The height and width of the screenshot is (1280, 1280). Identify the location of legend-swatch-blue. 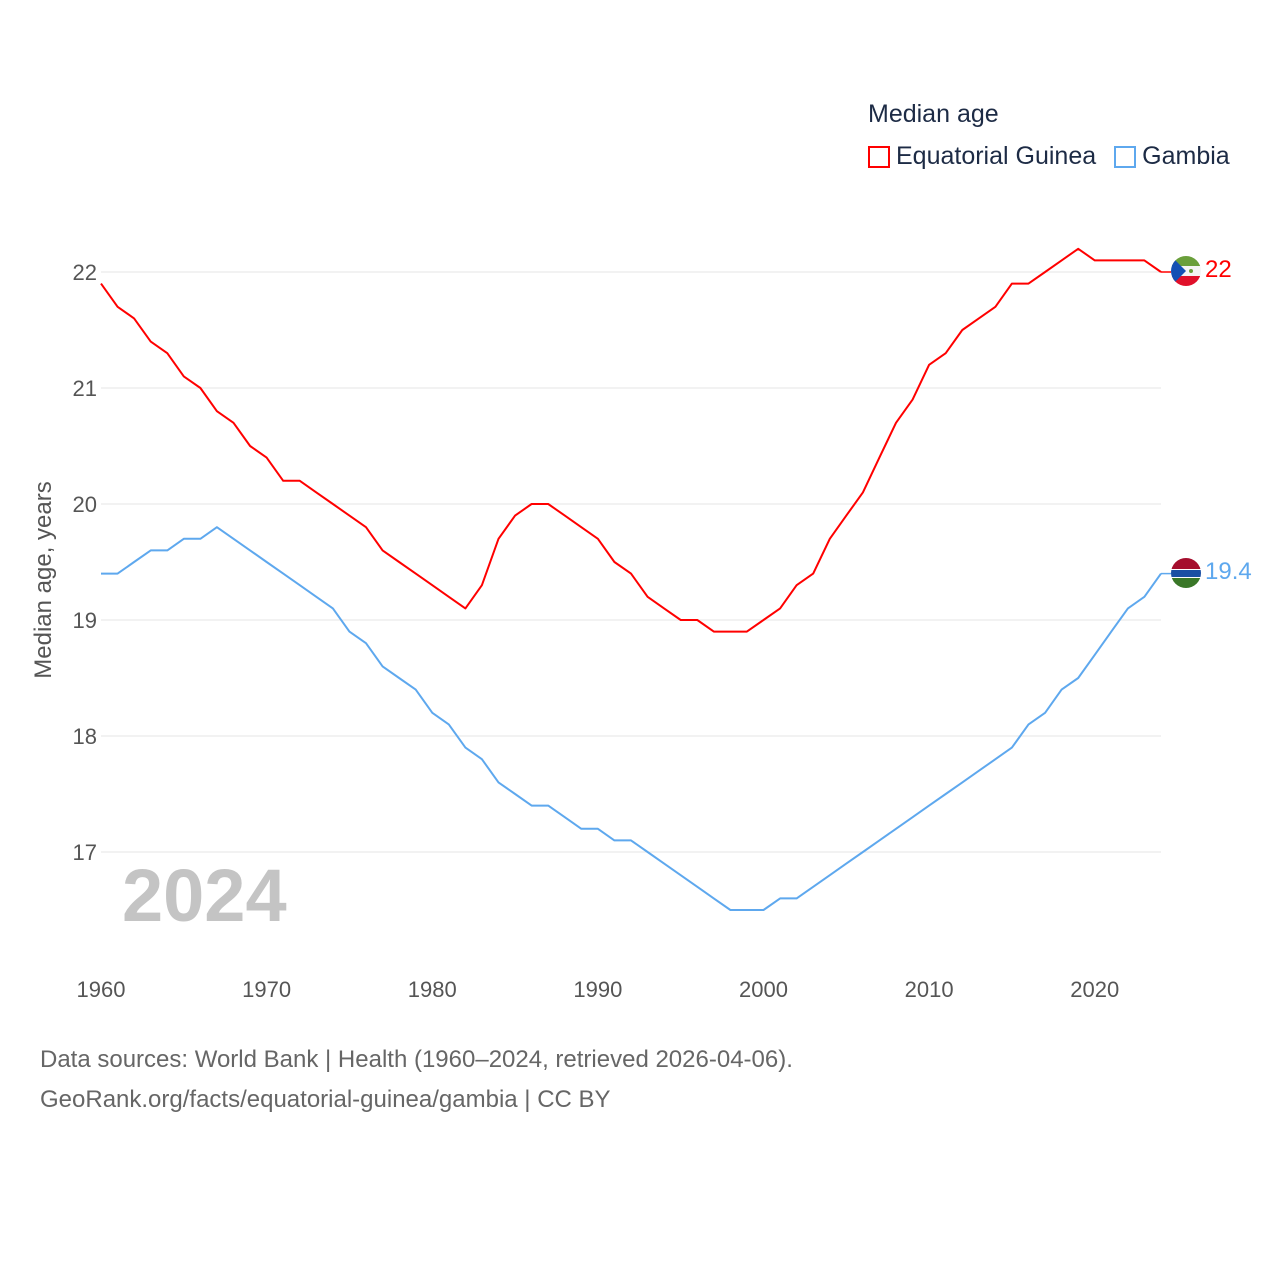
(1125, 156).